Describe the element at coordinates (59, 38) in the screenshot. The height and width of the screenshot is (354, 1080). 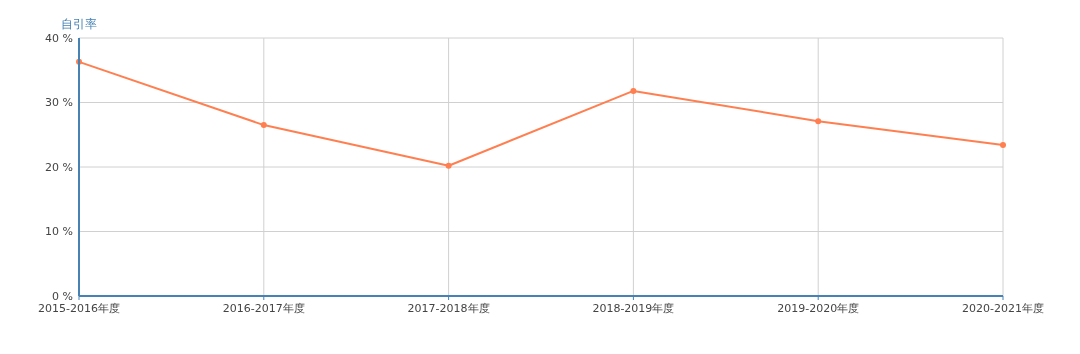
I see `y-tick-label: 40 %` at that location.